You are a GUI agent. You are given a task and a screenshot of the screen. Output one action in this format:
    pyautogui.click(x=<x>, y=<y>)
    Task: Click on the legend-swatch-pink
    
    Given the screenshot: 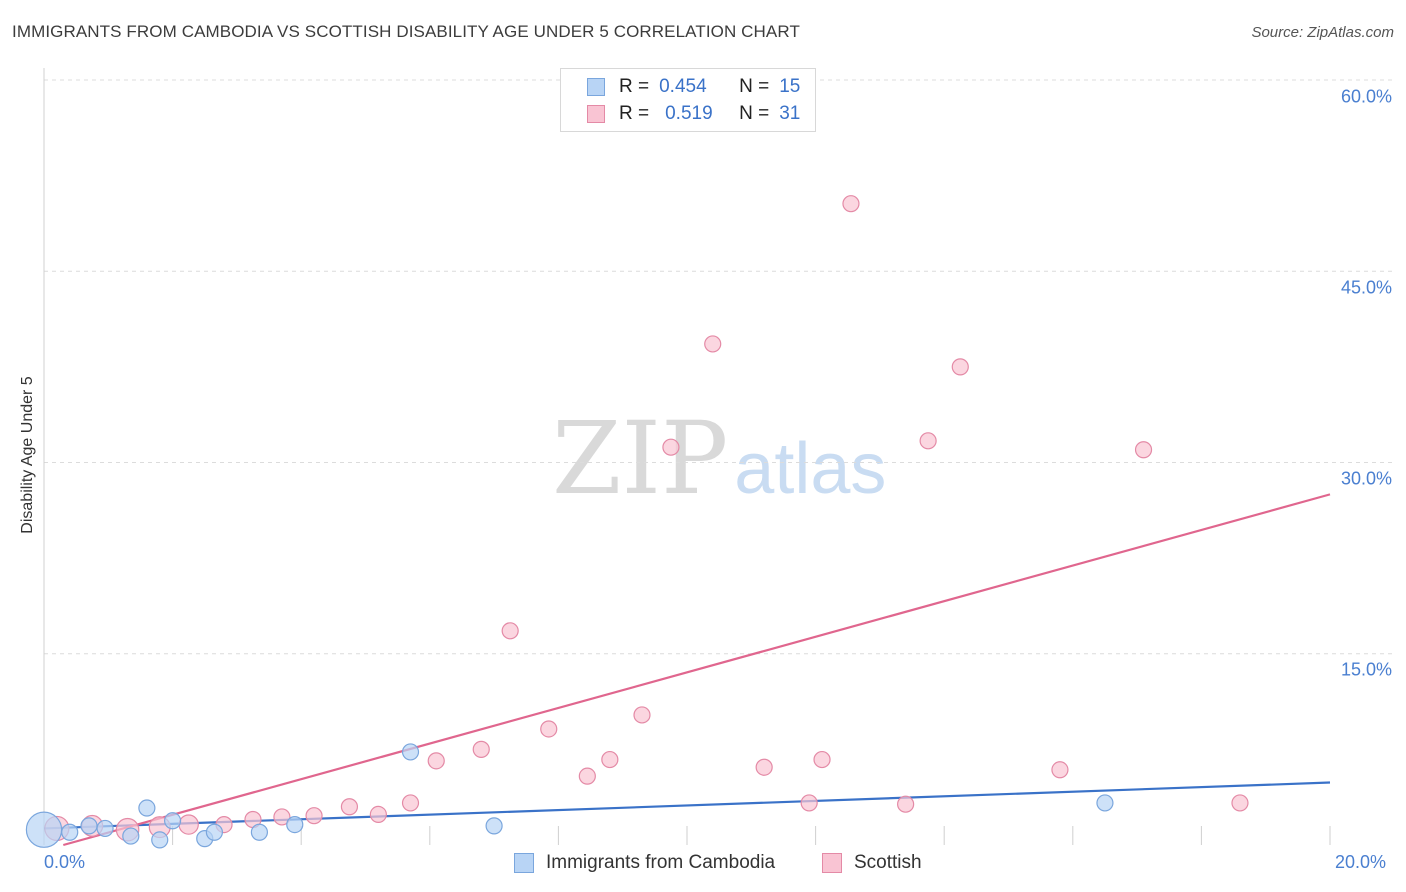 What is the action you would take?
    pyautogui.click(x=596, y=114)
    